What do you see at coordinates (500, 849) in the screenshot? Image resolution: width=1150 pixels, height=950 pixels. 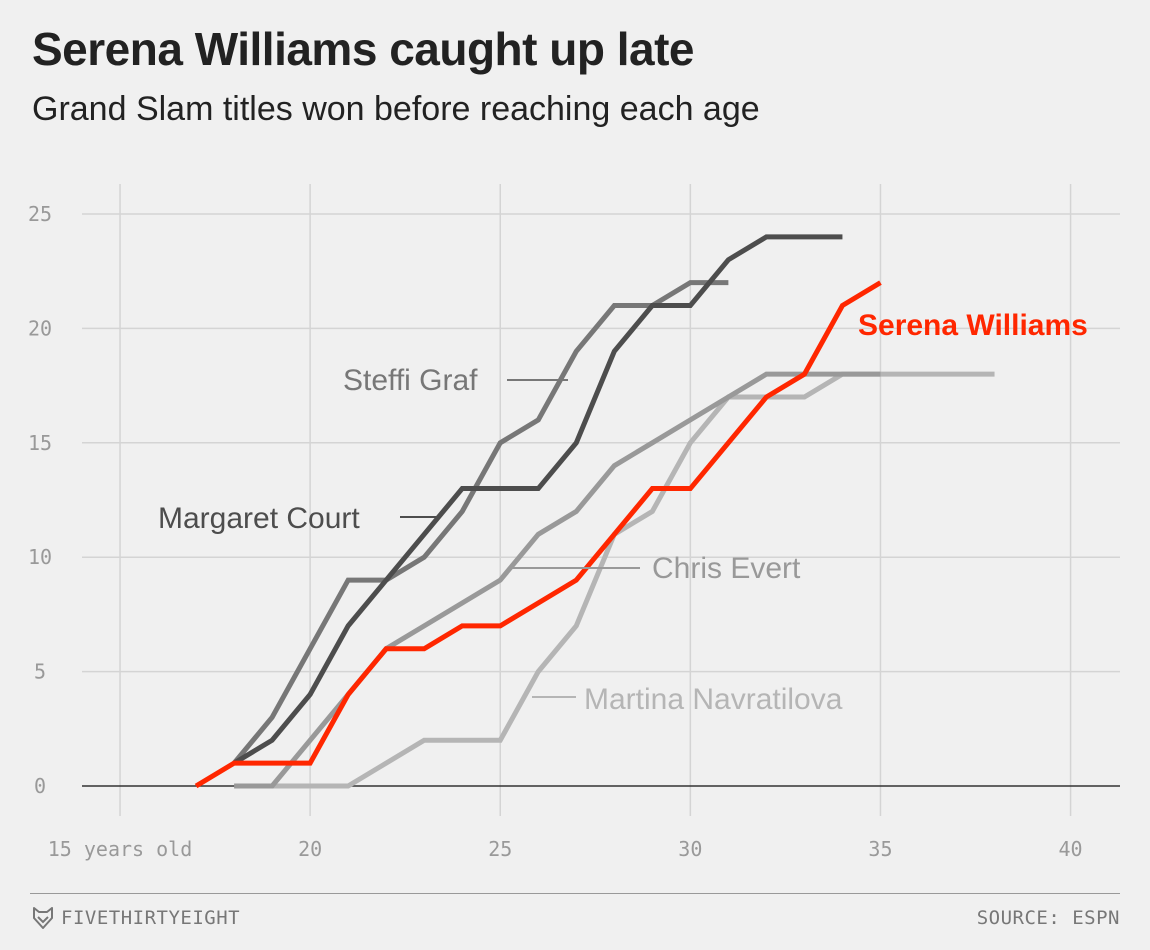 I see `x-tick-label: 25` at bounding box center [500, 849].